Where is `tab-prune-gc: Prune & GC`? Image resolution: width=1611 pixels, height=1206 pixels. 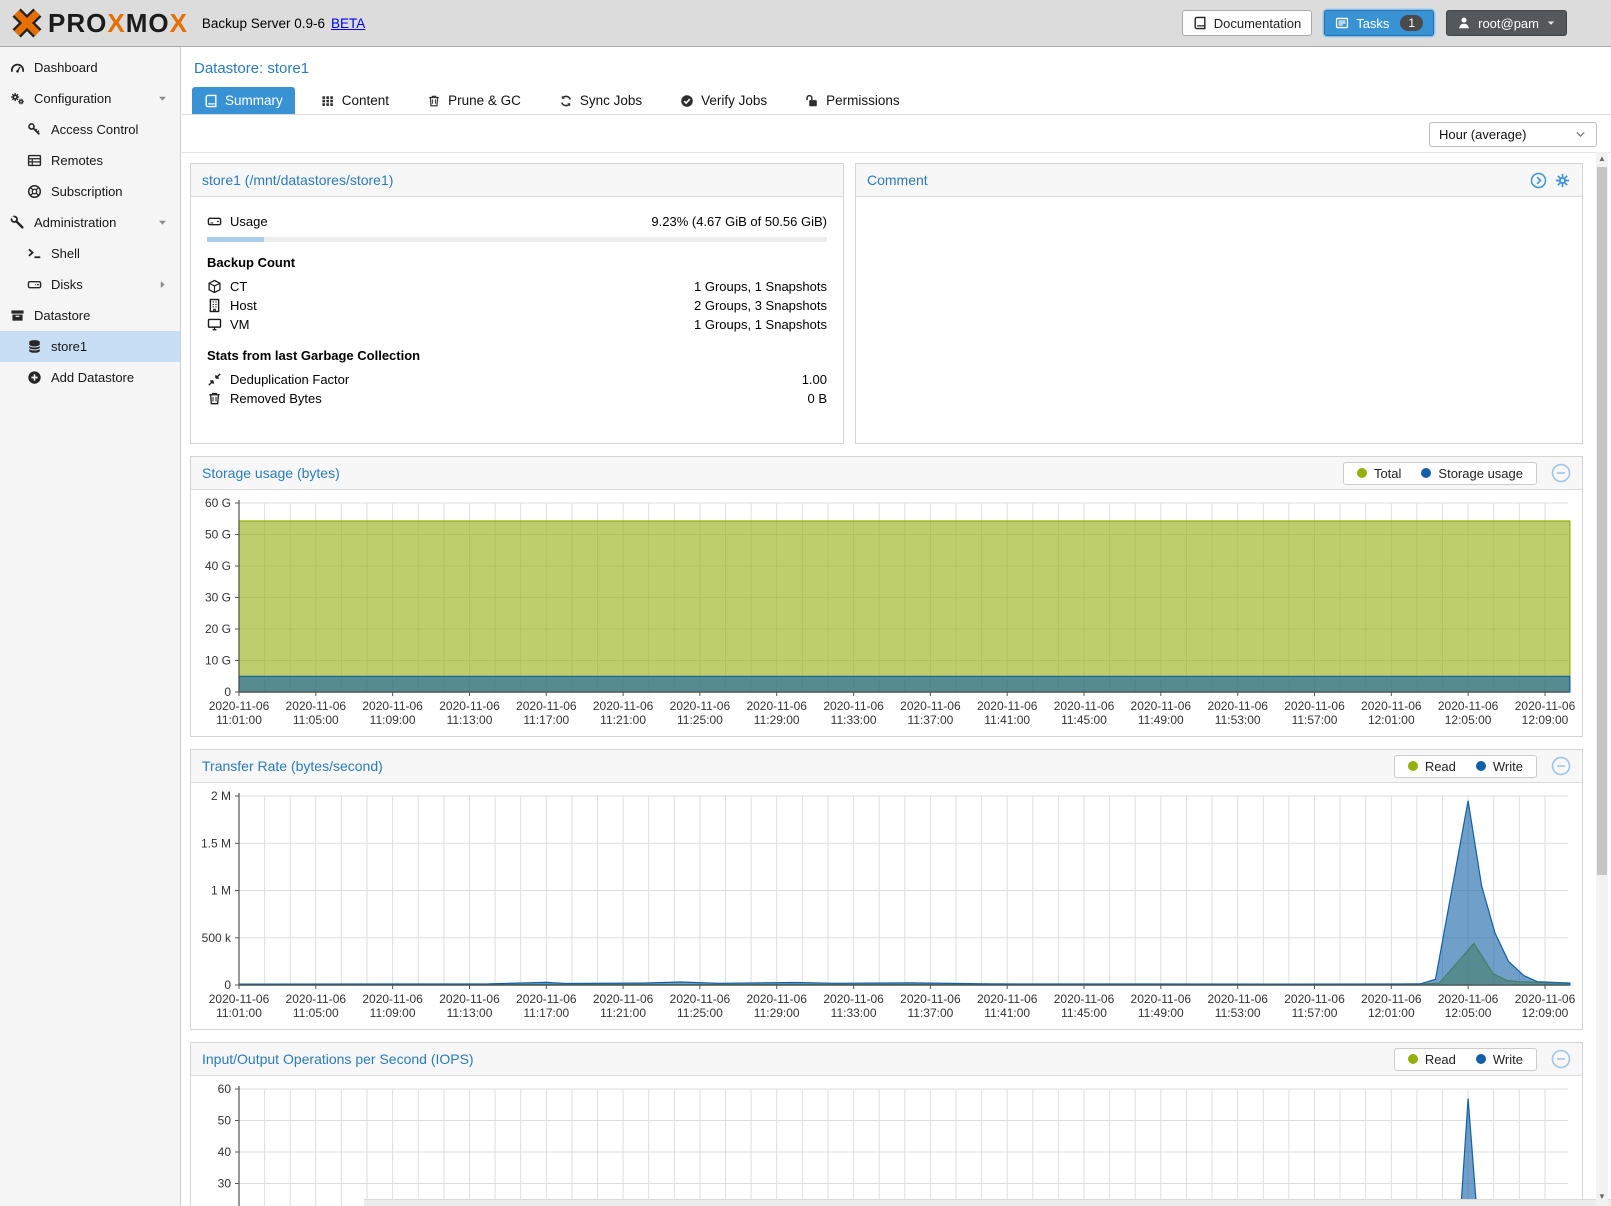
tab-prune-gc: Prune & GC is located at coordinates (474, 100).